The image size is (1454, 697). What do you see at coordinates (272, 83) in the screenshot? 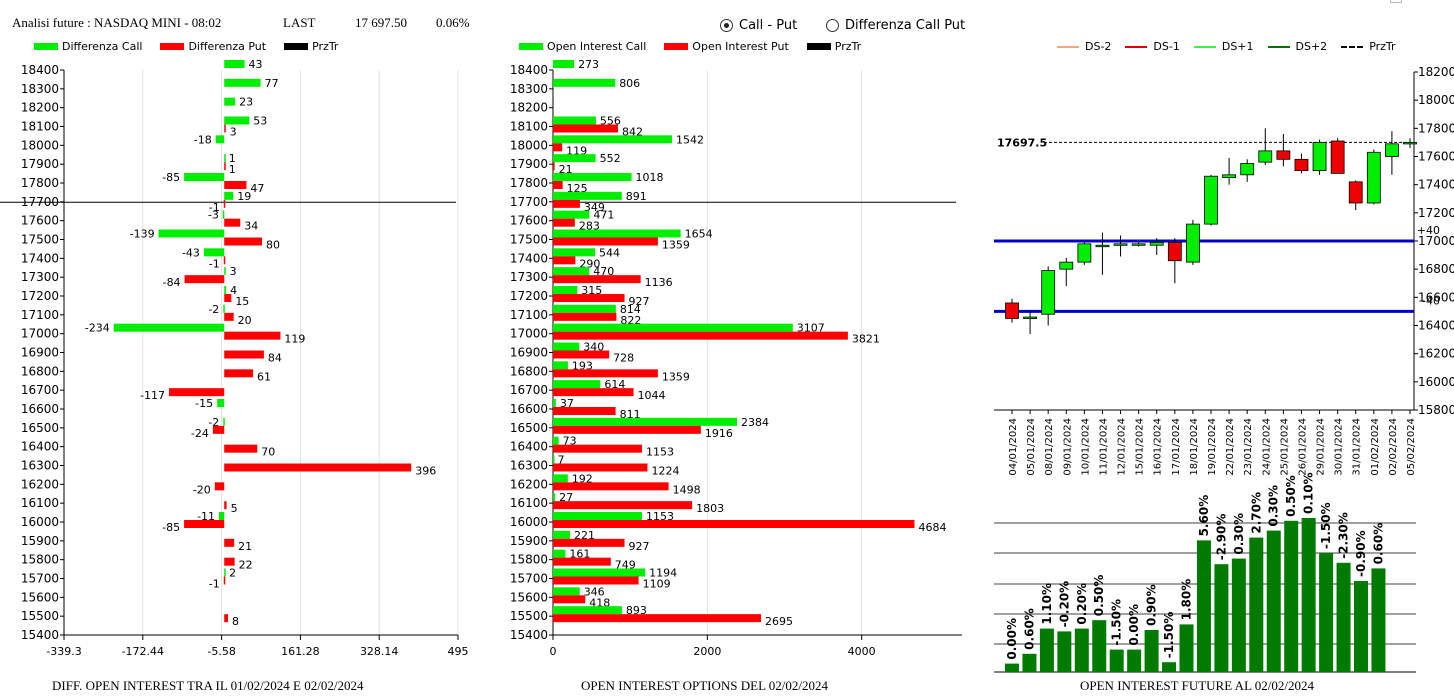
I see `call-bar-label: 77` at bounding box center [272, 83].